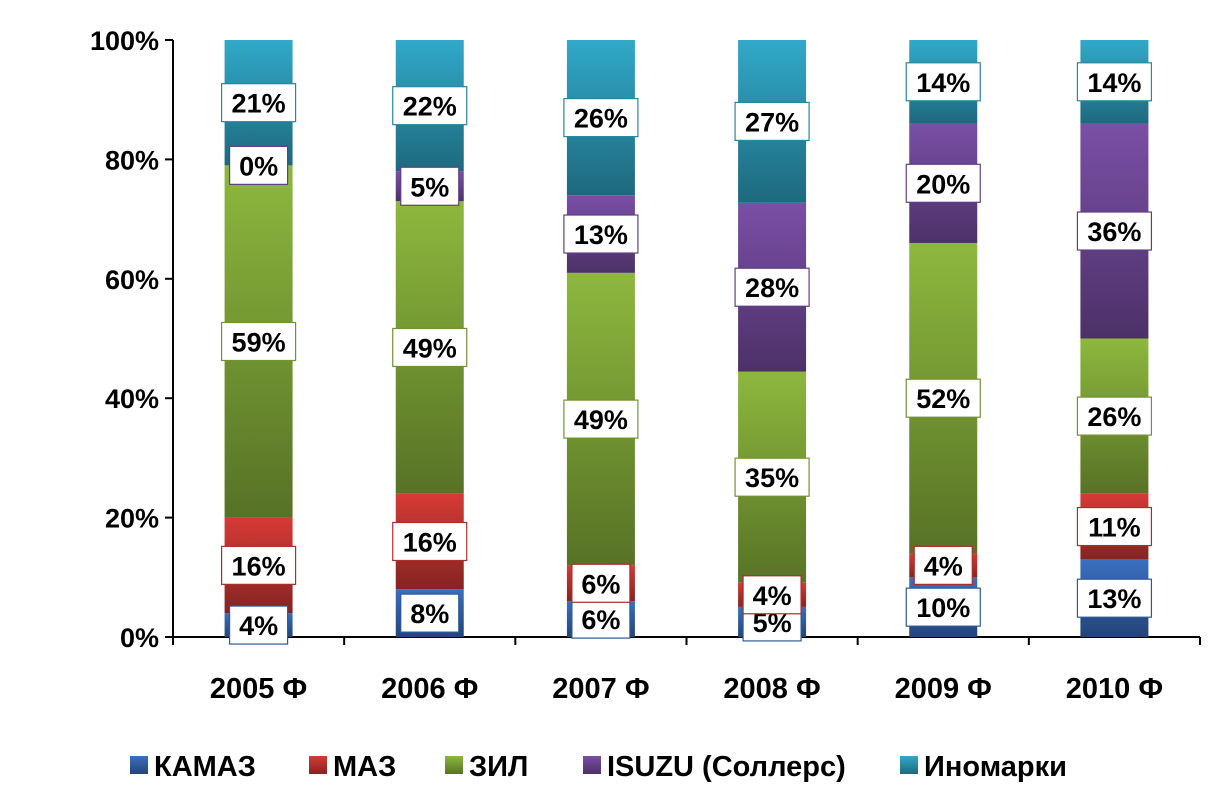 The image size is (1222, 800). Describe the element at coordinates (132, 160) in the screenshot. I see `y-tick-label: 80%` at that location.